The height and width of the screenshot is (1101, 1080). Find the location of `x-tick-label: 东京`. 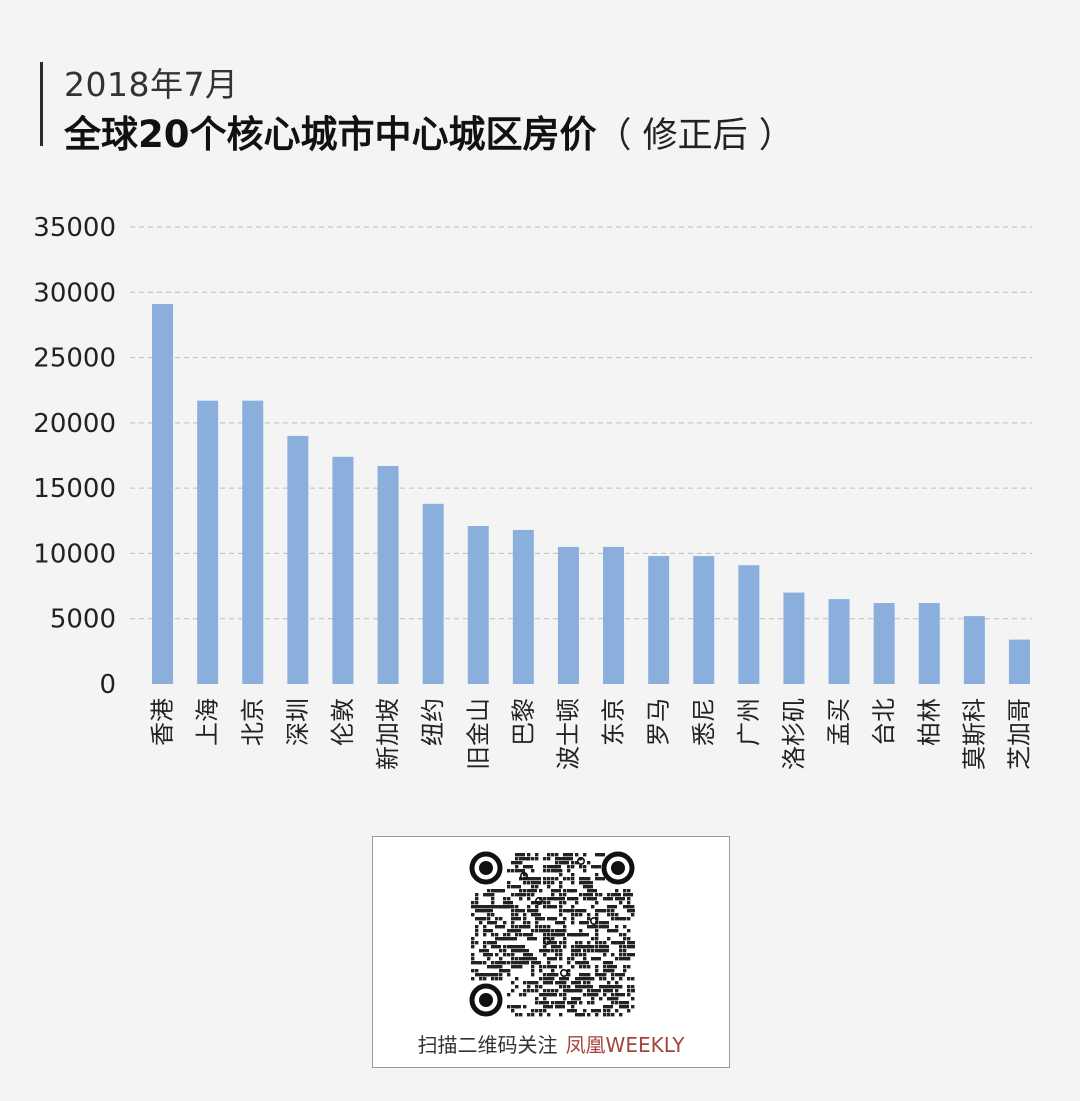

x-tick-label: 东京 is located at coordinates (614, 722).